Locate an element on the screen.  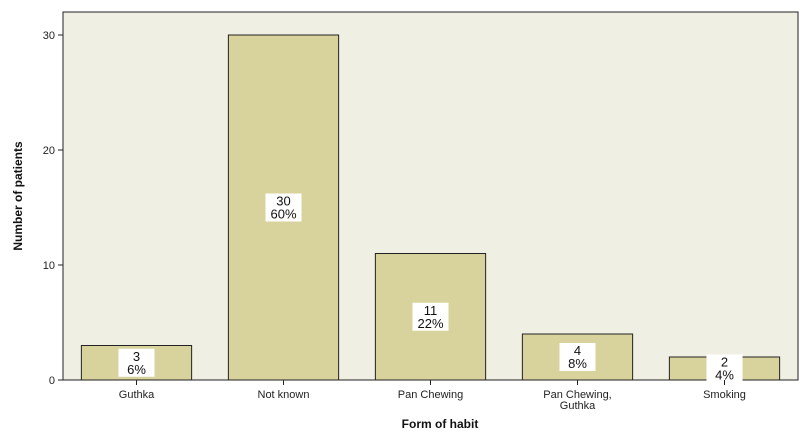
y-tick-label: 10 is located at coordinates (49, 266).